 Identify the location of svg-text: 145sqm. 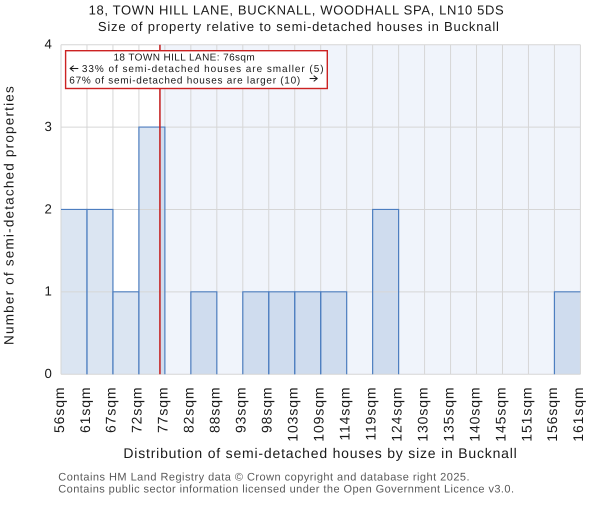
(500, 414).